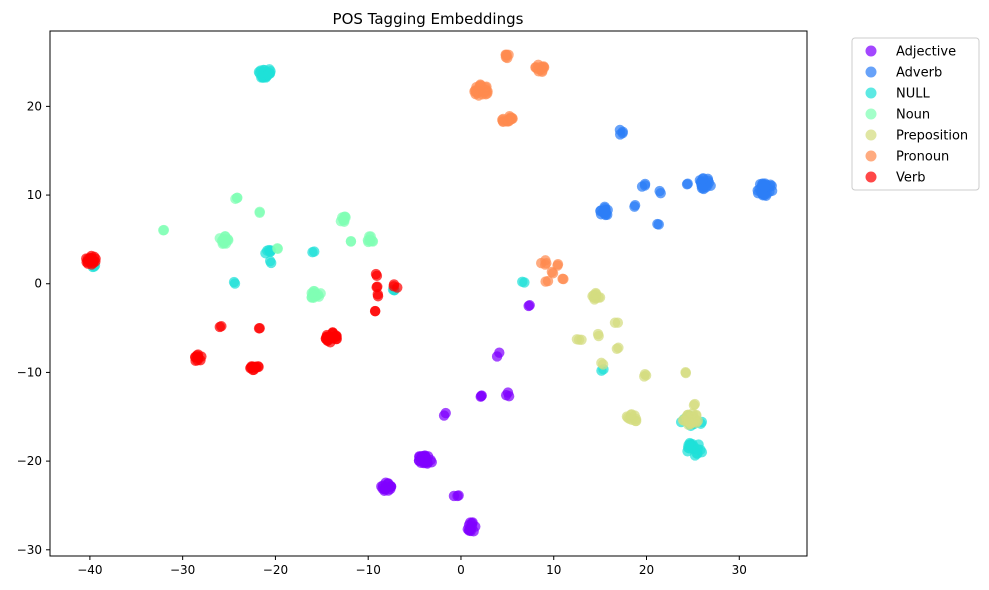 This screenshot has width=989, height=590. I want to click on legend-label: Adverb, so click(919, 73).